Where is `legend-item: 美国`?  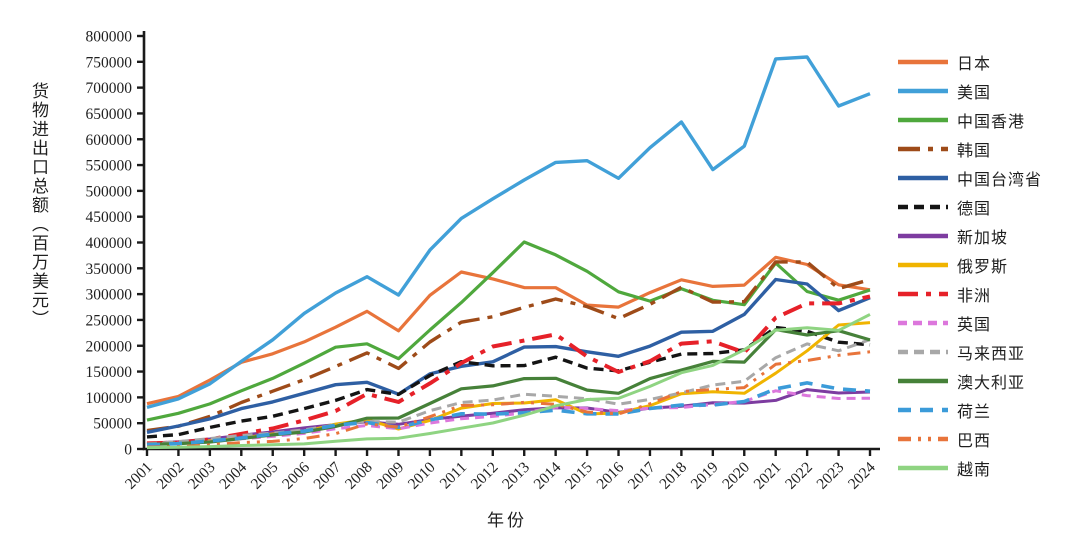 legend-item: 美国 is located at coordinates (970, 90).